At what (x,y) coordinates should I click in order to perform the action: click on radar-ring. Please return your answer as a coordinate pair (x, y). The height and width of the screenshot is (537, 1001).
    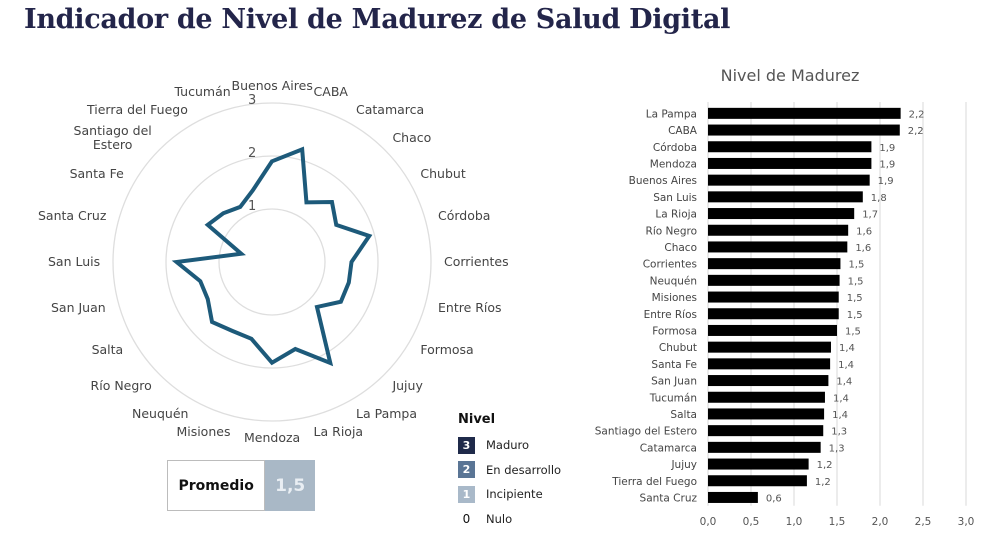
    Looking at the image, I should click on (272, 262).